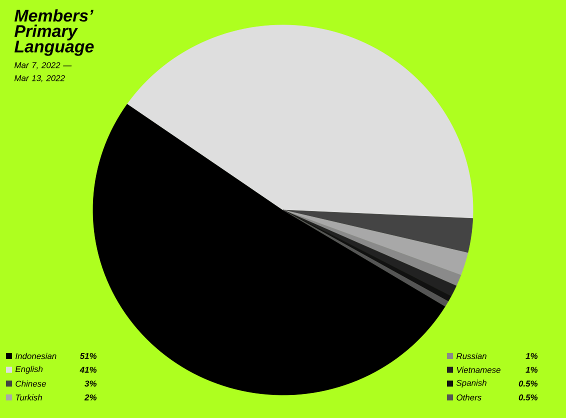 The image size is (566, 418). Describe the element at coordinates (54, 32) in the screenshot. I see `chart-title: Members’ Primary Language` at that location.